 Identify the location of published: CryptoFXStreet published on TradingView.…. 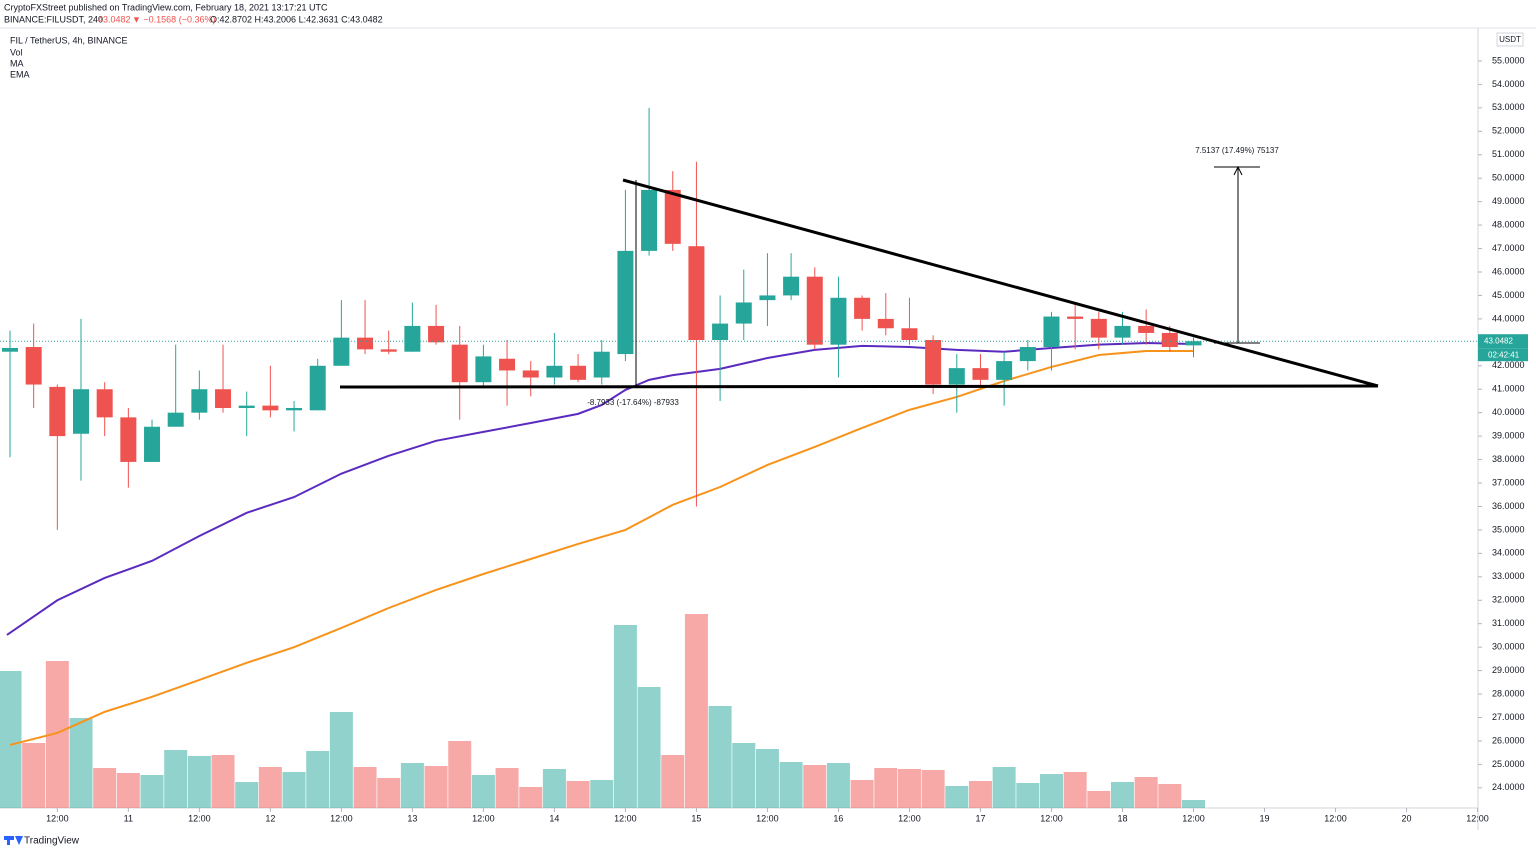
(166, 7).